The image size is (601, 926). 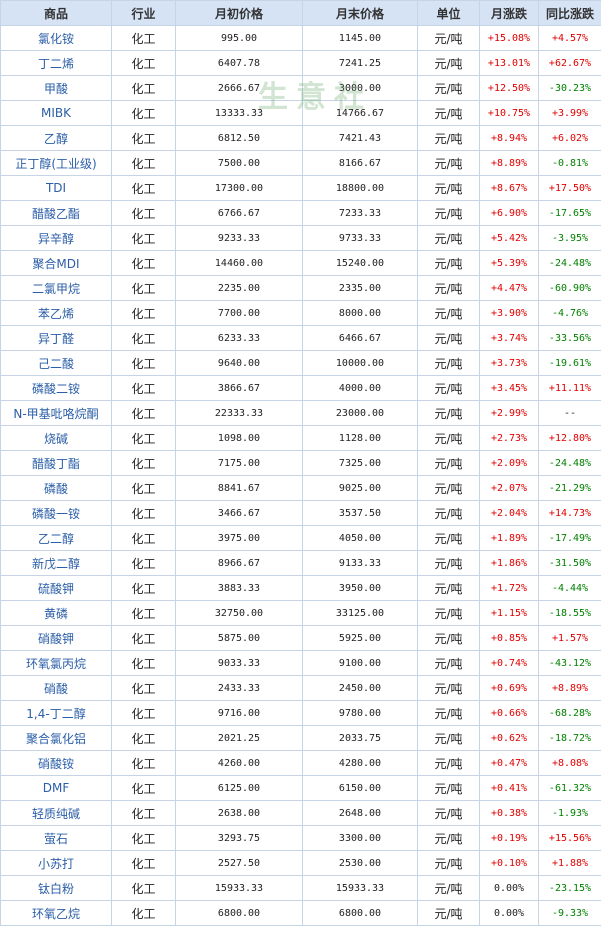 I want to click on cell-yoy-change: -1.93%, so click(x=569, y=813).